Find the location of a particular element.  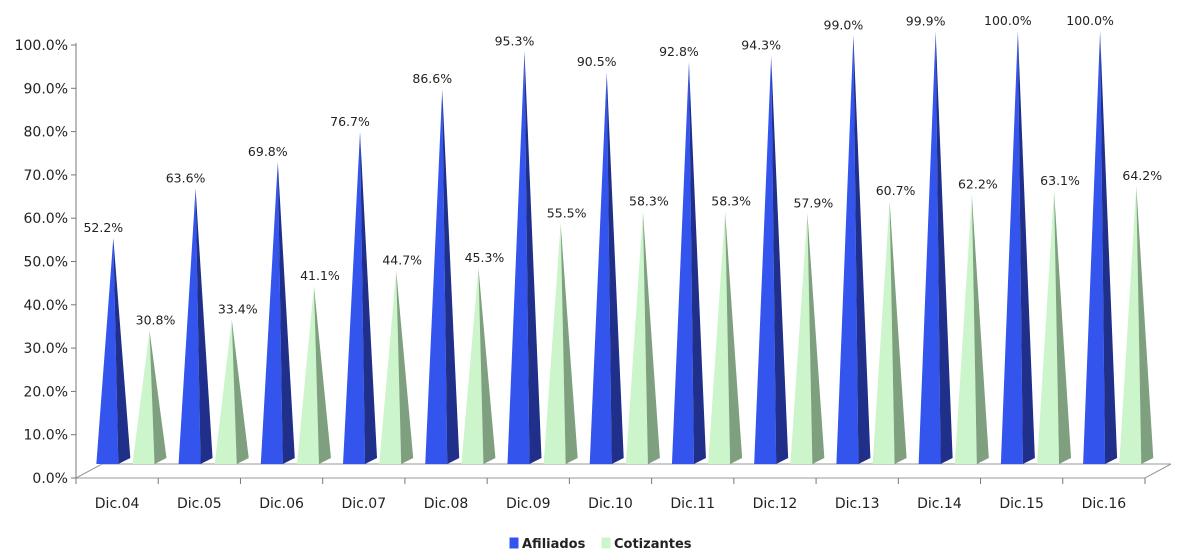

y-tick-label: 90.0% is located at coordinates (46, 89).